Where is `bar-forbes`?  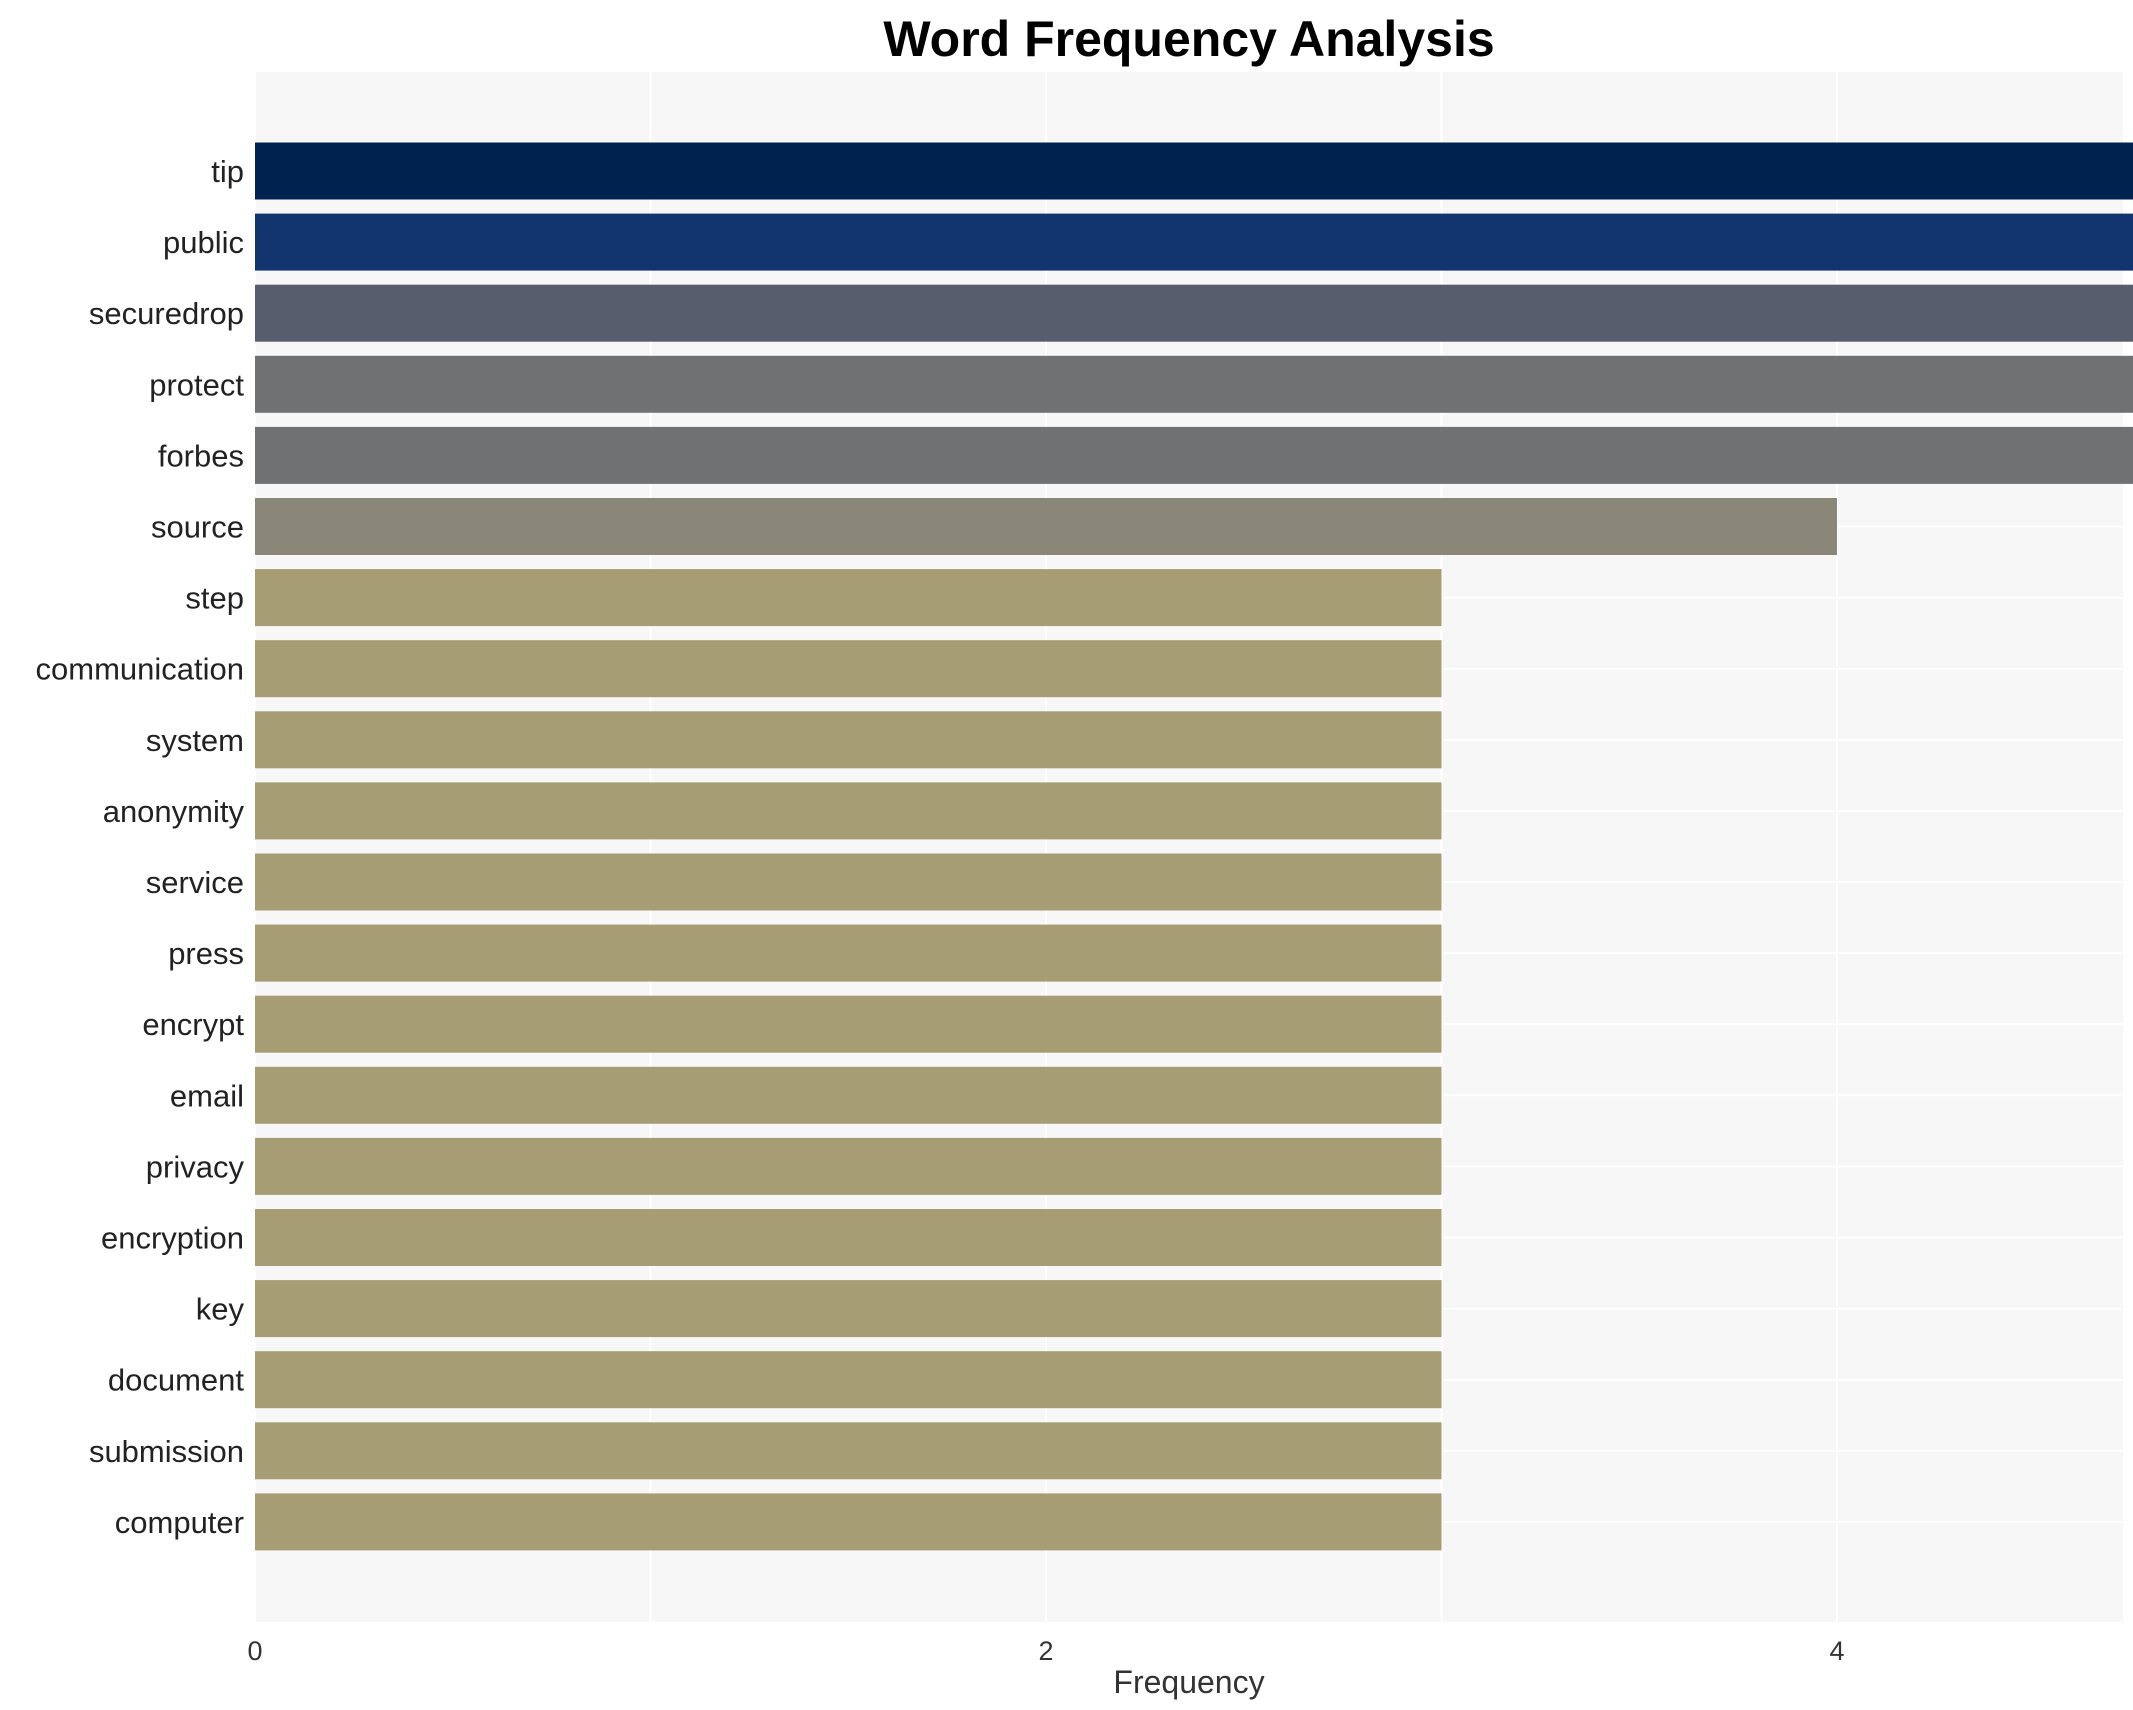
bar-forbes is located at coordinates (1194, 455).